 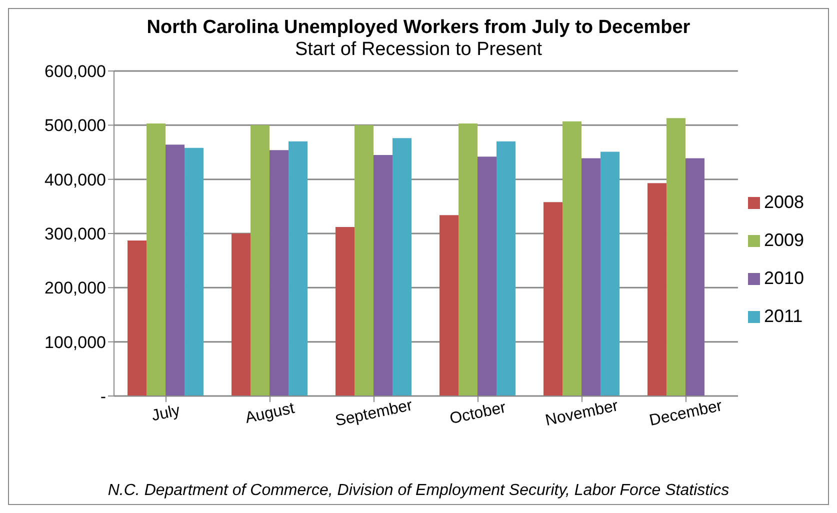 What do you see at coordinates (582, 413) in the screenshot?
I see `x-tick-label: November` at bounding box center [582, 413].